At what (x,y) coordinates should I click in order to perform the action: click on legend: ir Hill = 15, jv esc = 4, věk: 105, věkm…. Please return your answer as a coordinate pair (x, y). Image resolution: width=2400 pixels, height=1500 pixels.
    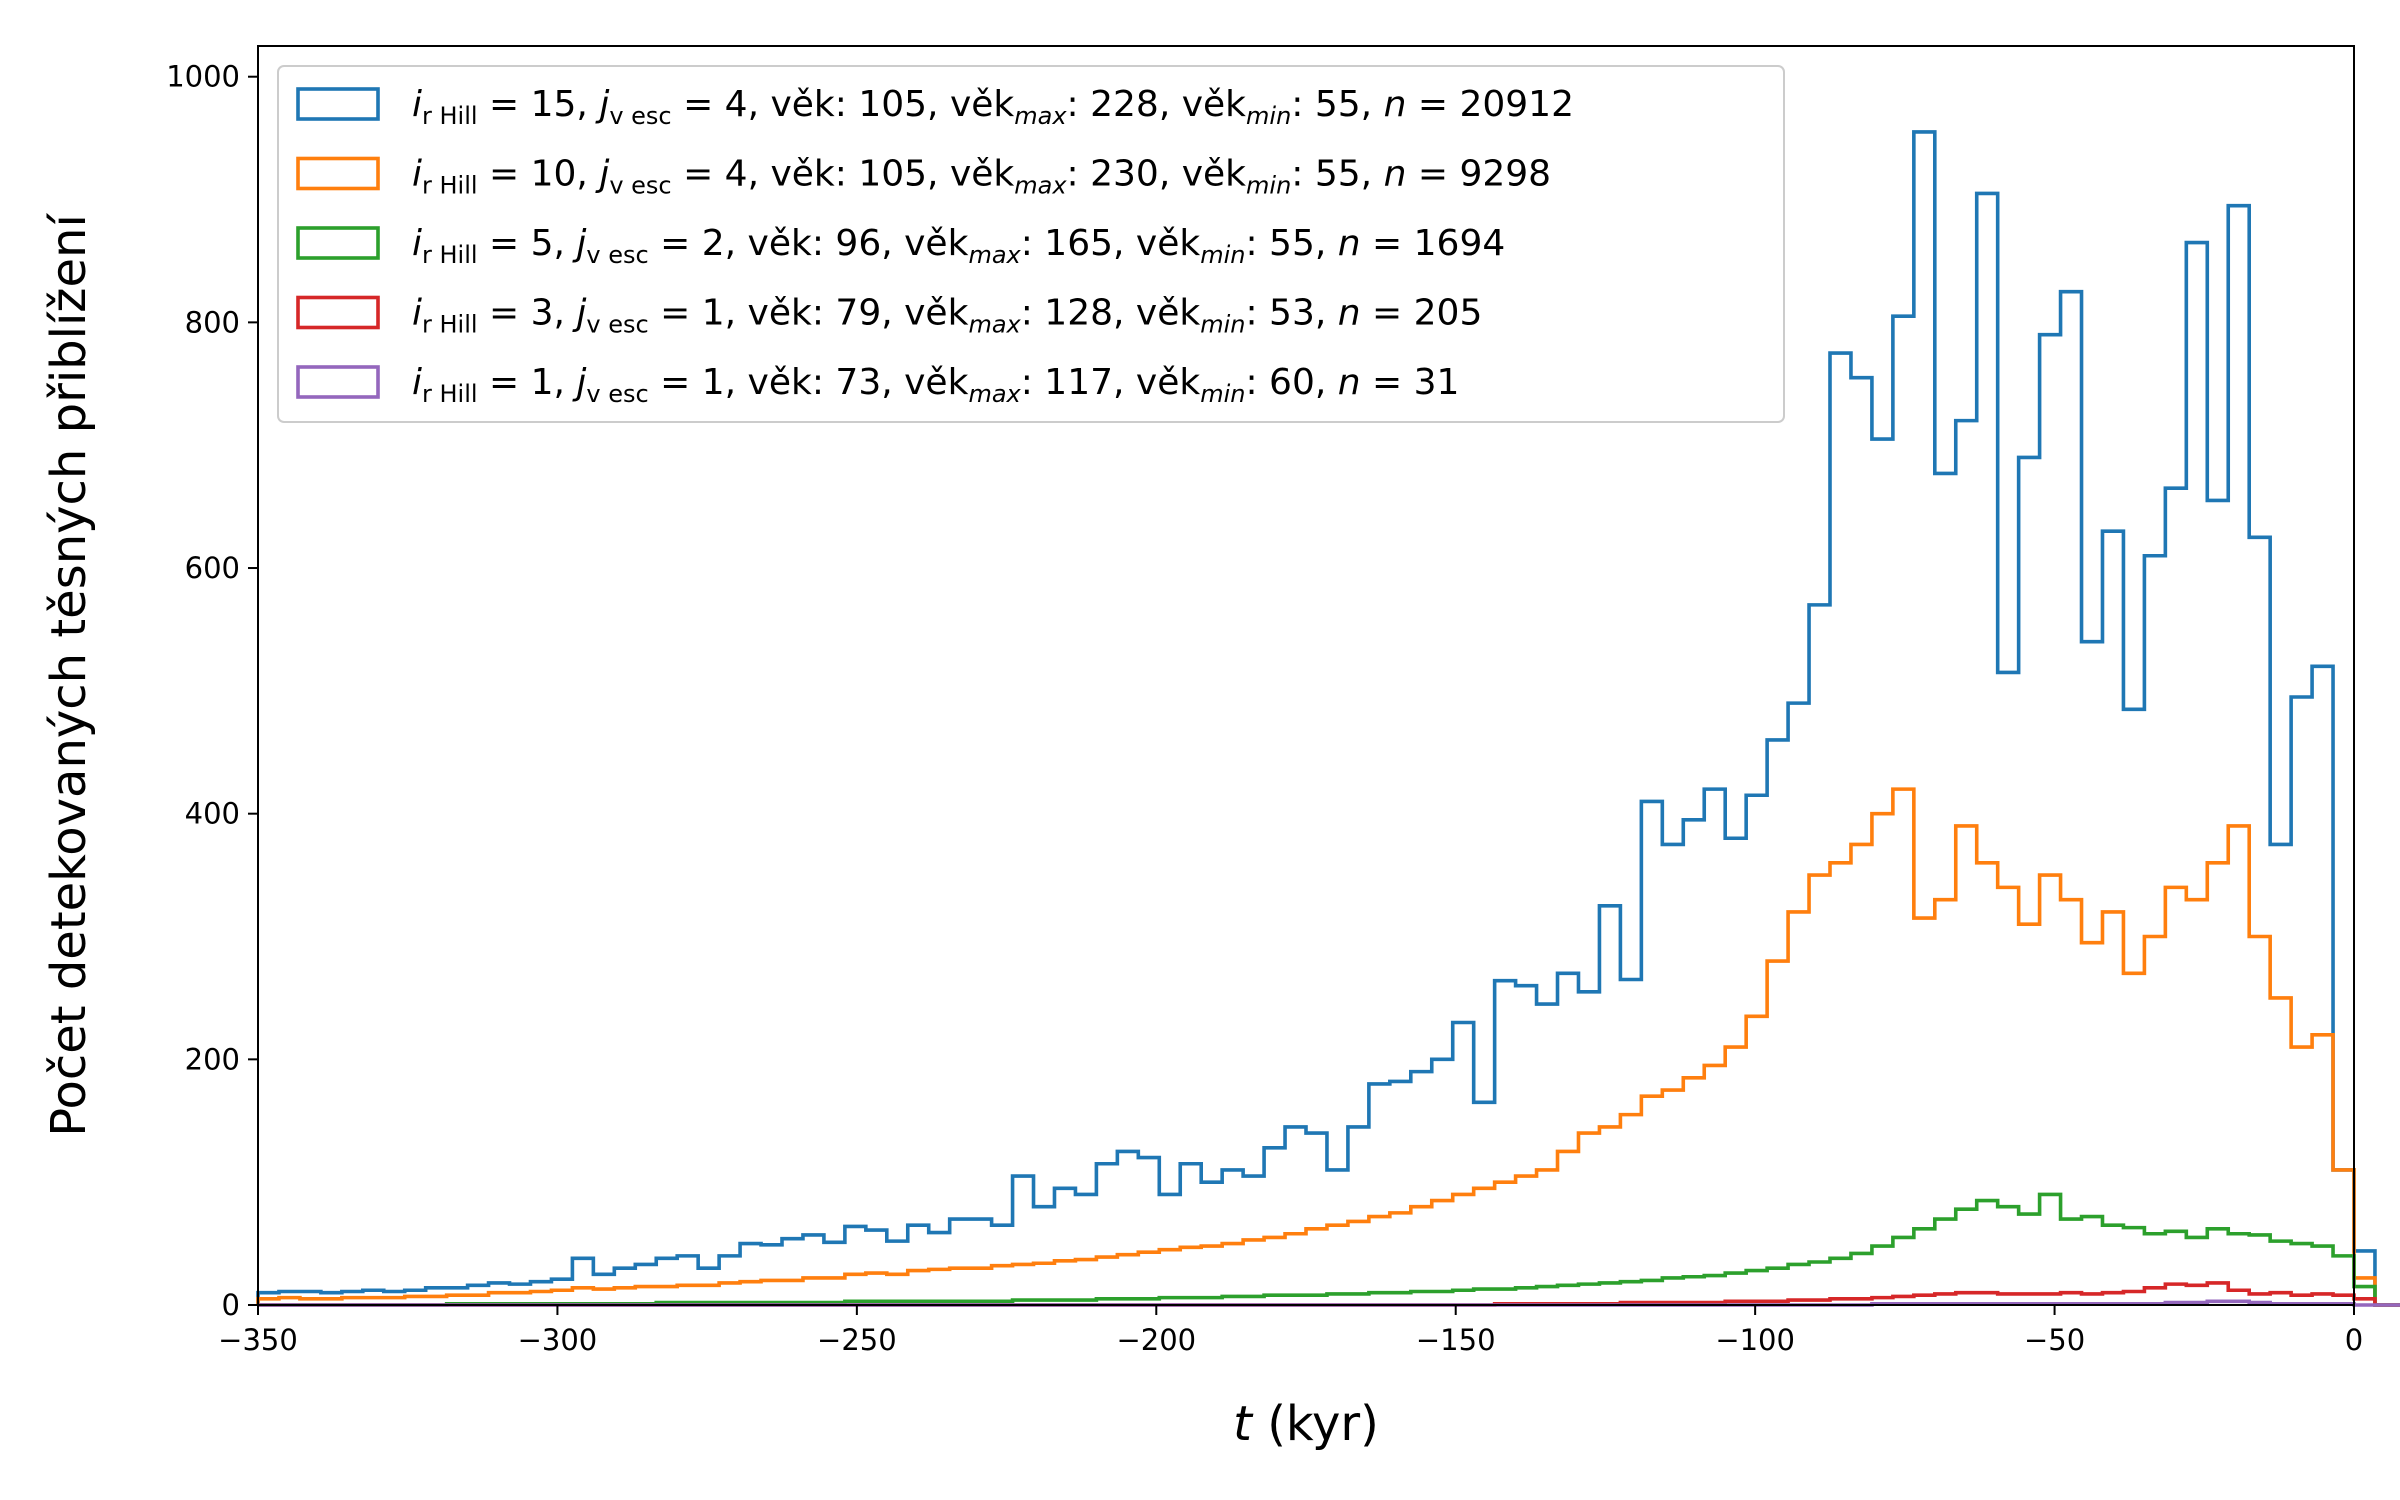
    Looking at the image, I should click on (1031, 244).